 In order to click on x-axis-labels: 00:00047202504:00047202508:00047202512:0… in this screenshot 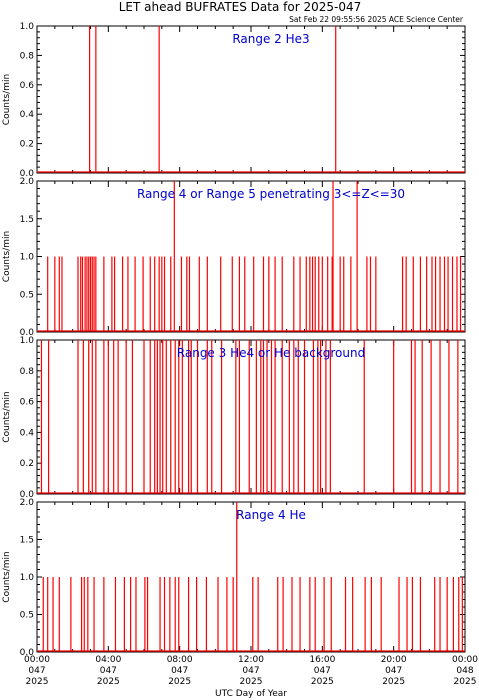, I will do `click(251, 671)`.